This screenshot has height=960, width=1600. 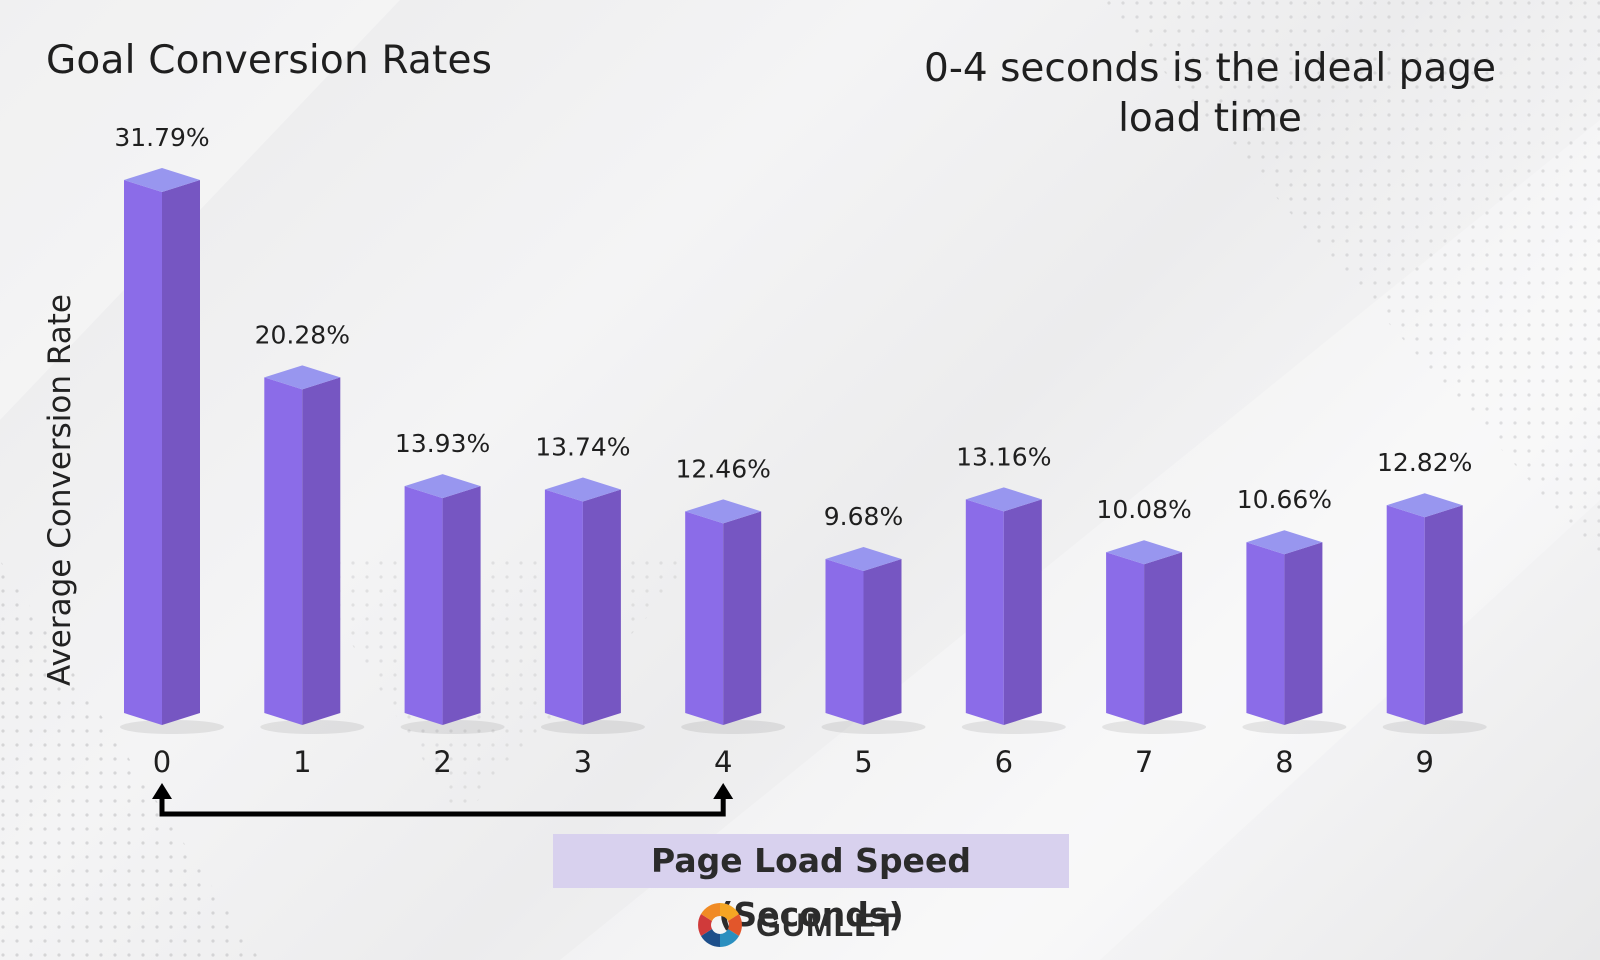 I want to click on brand-name: GUMLET, so click(x=827, y=924).